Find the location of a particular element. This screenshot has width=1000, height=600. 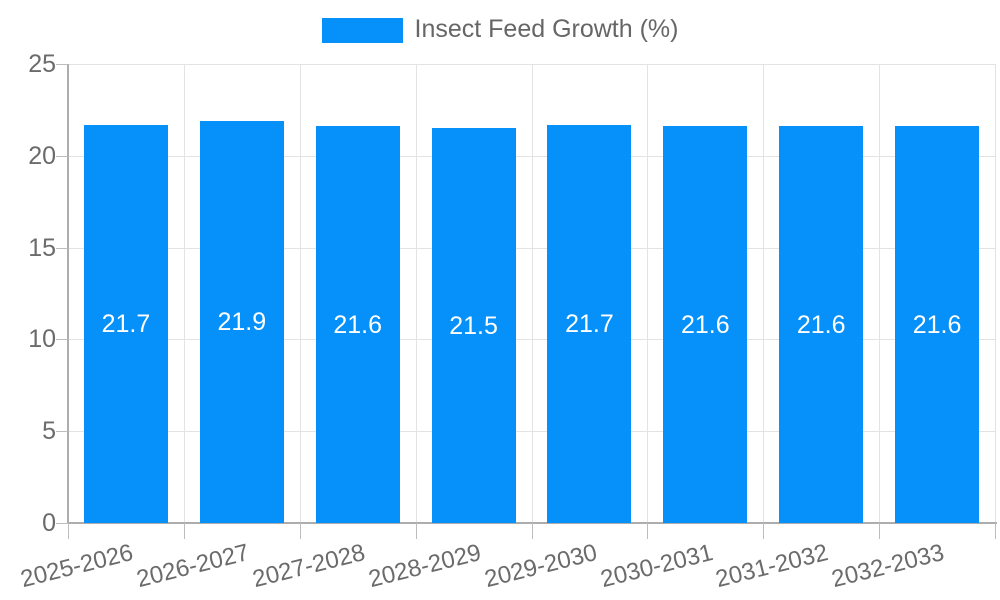

bar-2027-2028 is located at coordinates (357, 324).